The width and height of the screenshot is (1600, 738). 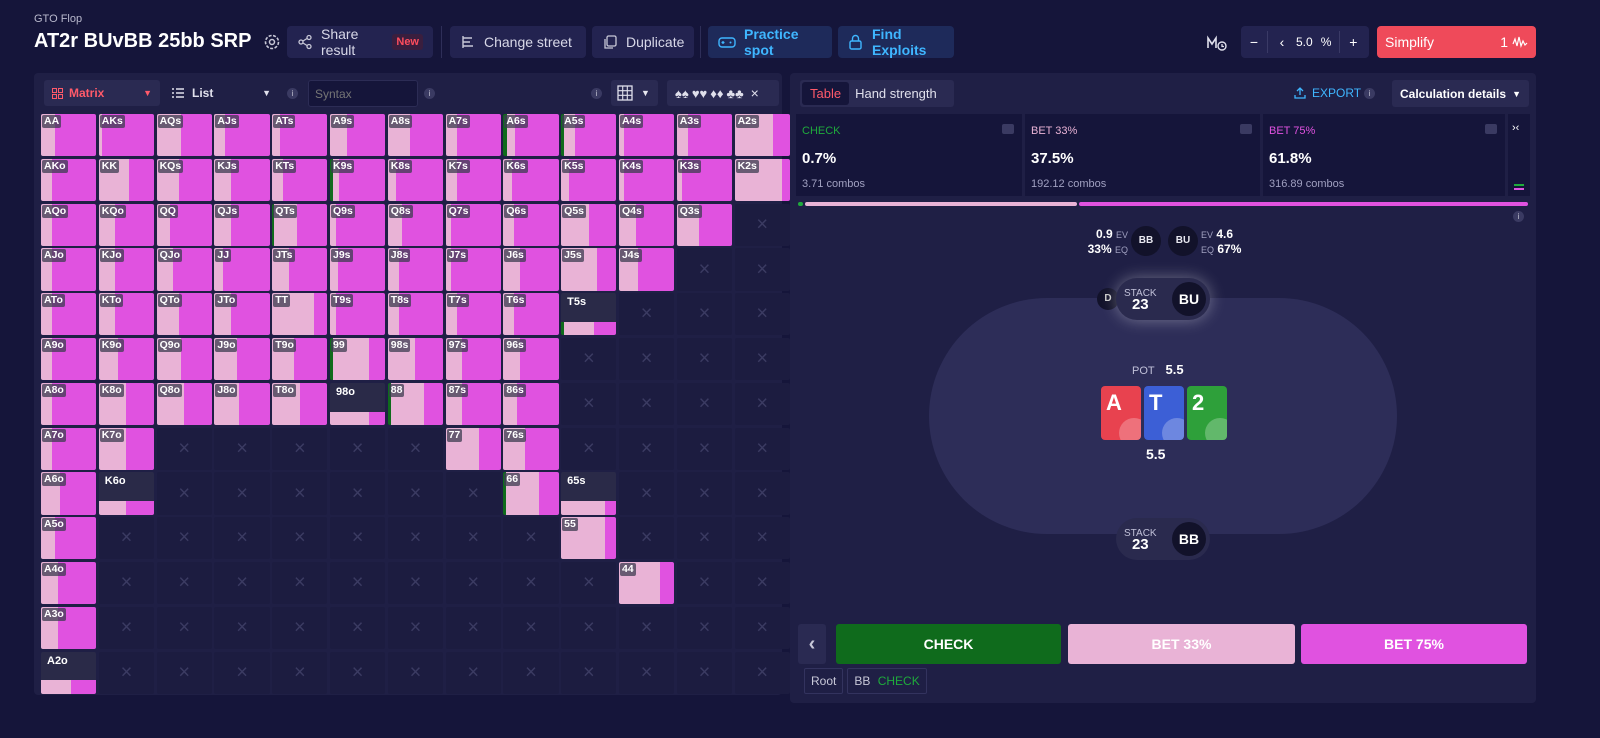 What do you see at coordinates (531, 224) in the screenshot?
I see `hand-cell: Q6s` at bounding box center [531, 224].